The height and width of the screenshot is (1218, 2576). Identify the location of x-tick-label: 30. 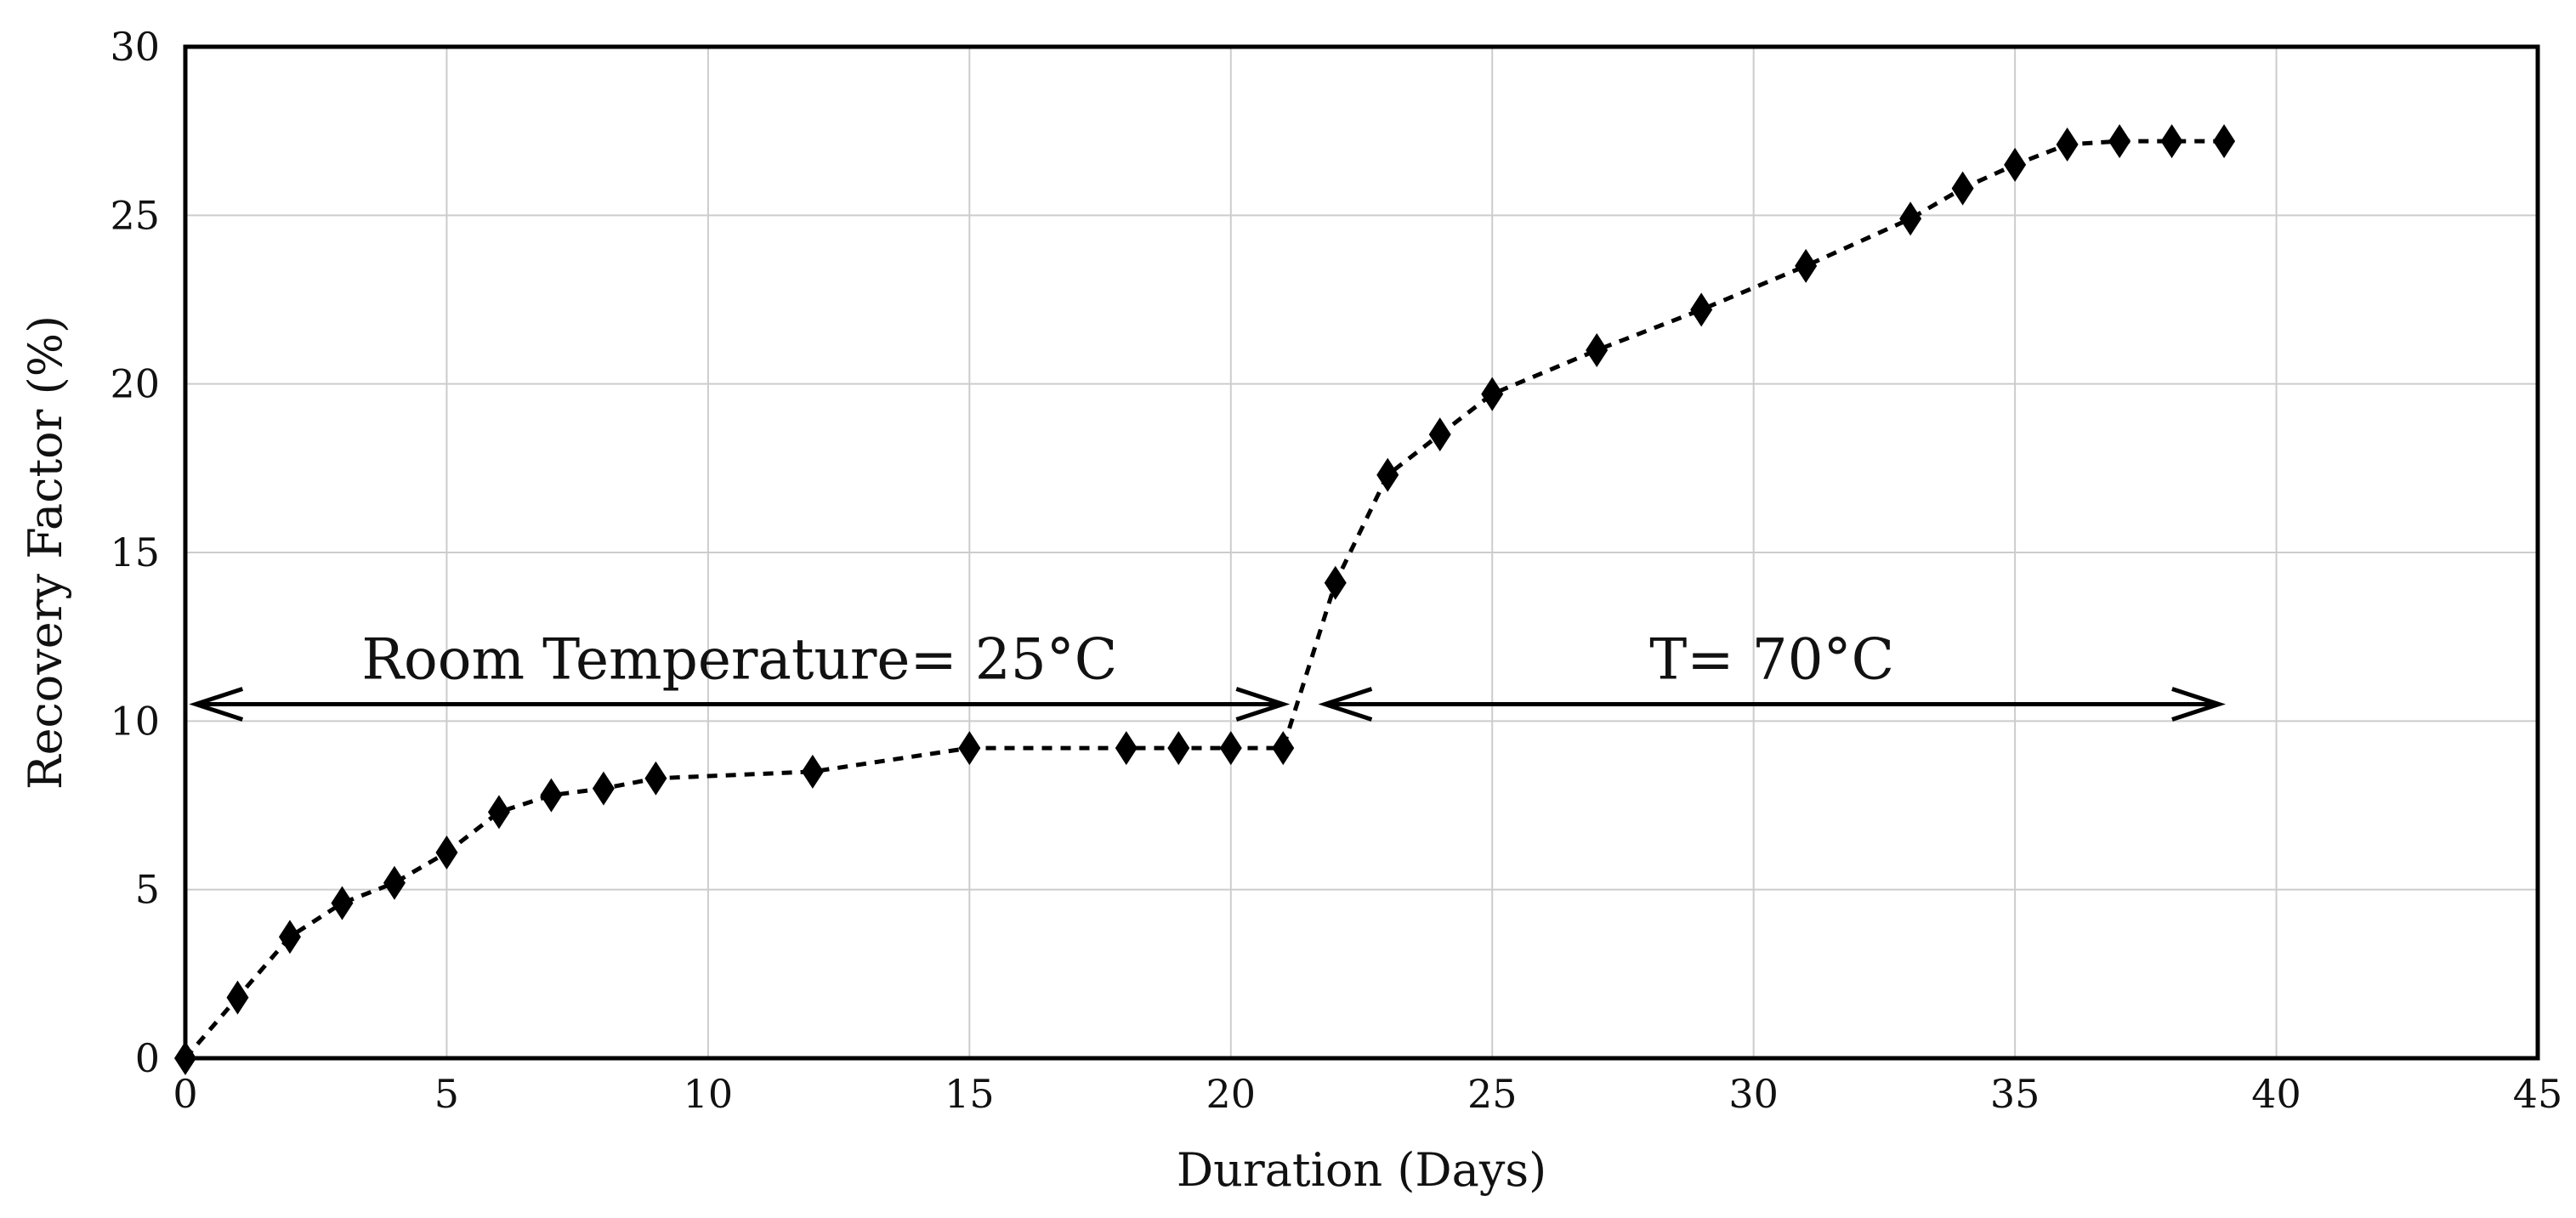
(1754, 1094).